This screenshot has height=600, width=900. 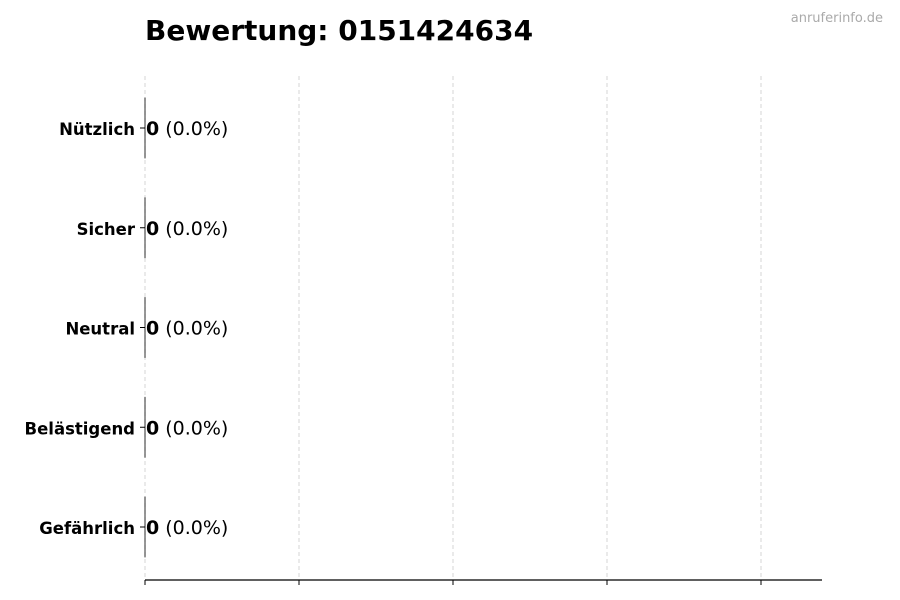 What do you see at coordinates (453, 582) in the screenshot?
I see `x-ticks` at bounding box center [453, 582].